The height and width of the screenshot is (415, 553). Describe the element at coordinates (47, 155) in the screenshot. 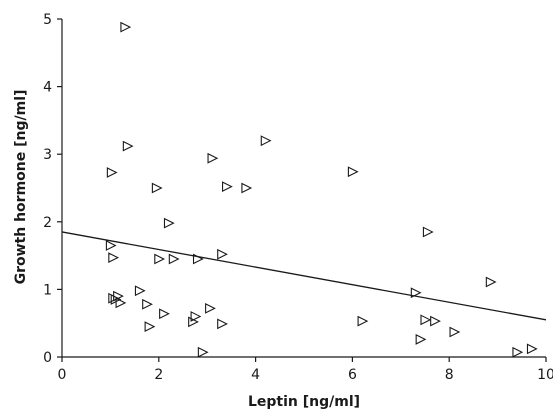

I see `y-tick-label: 3` at that location.